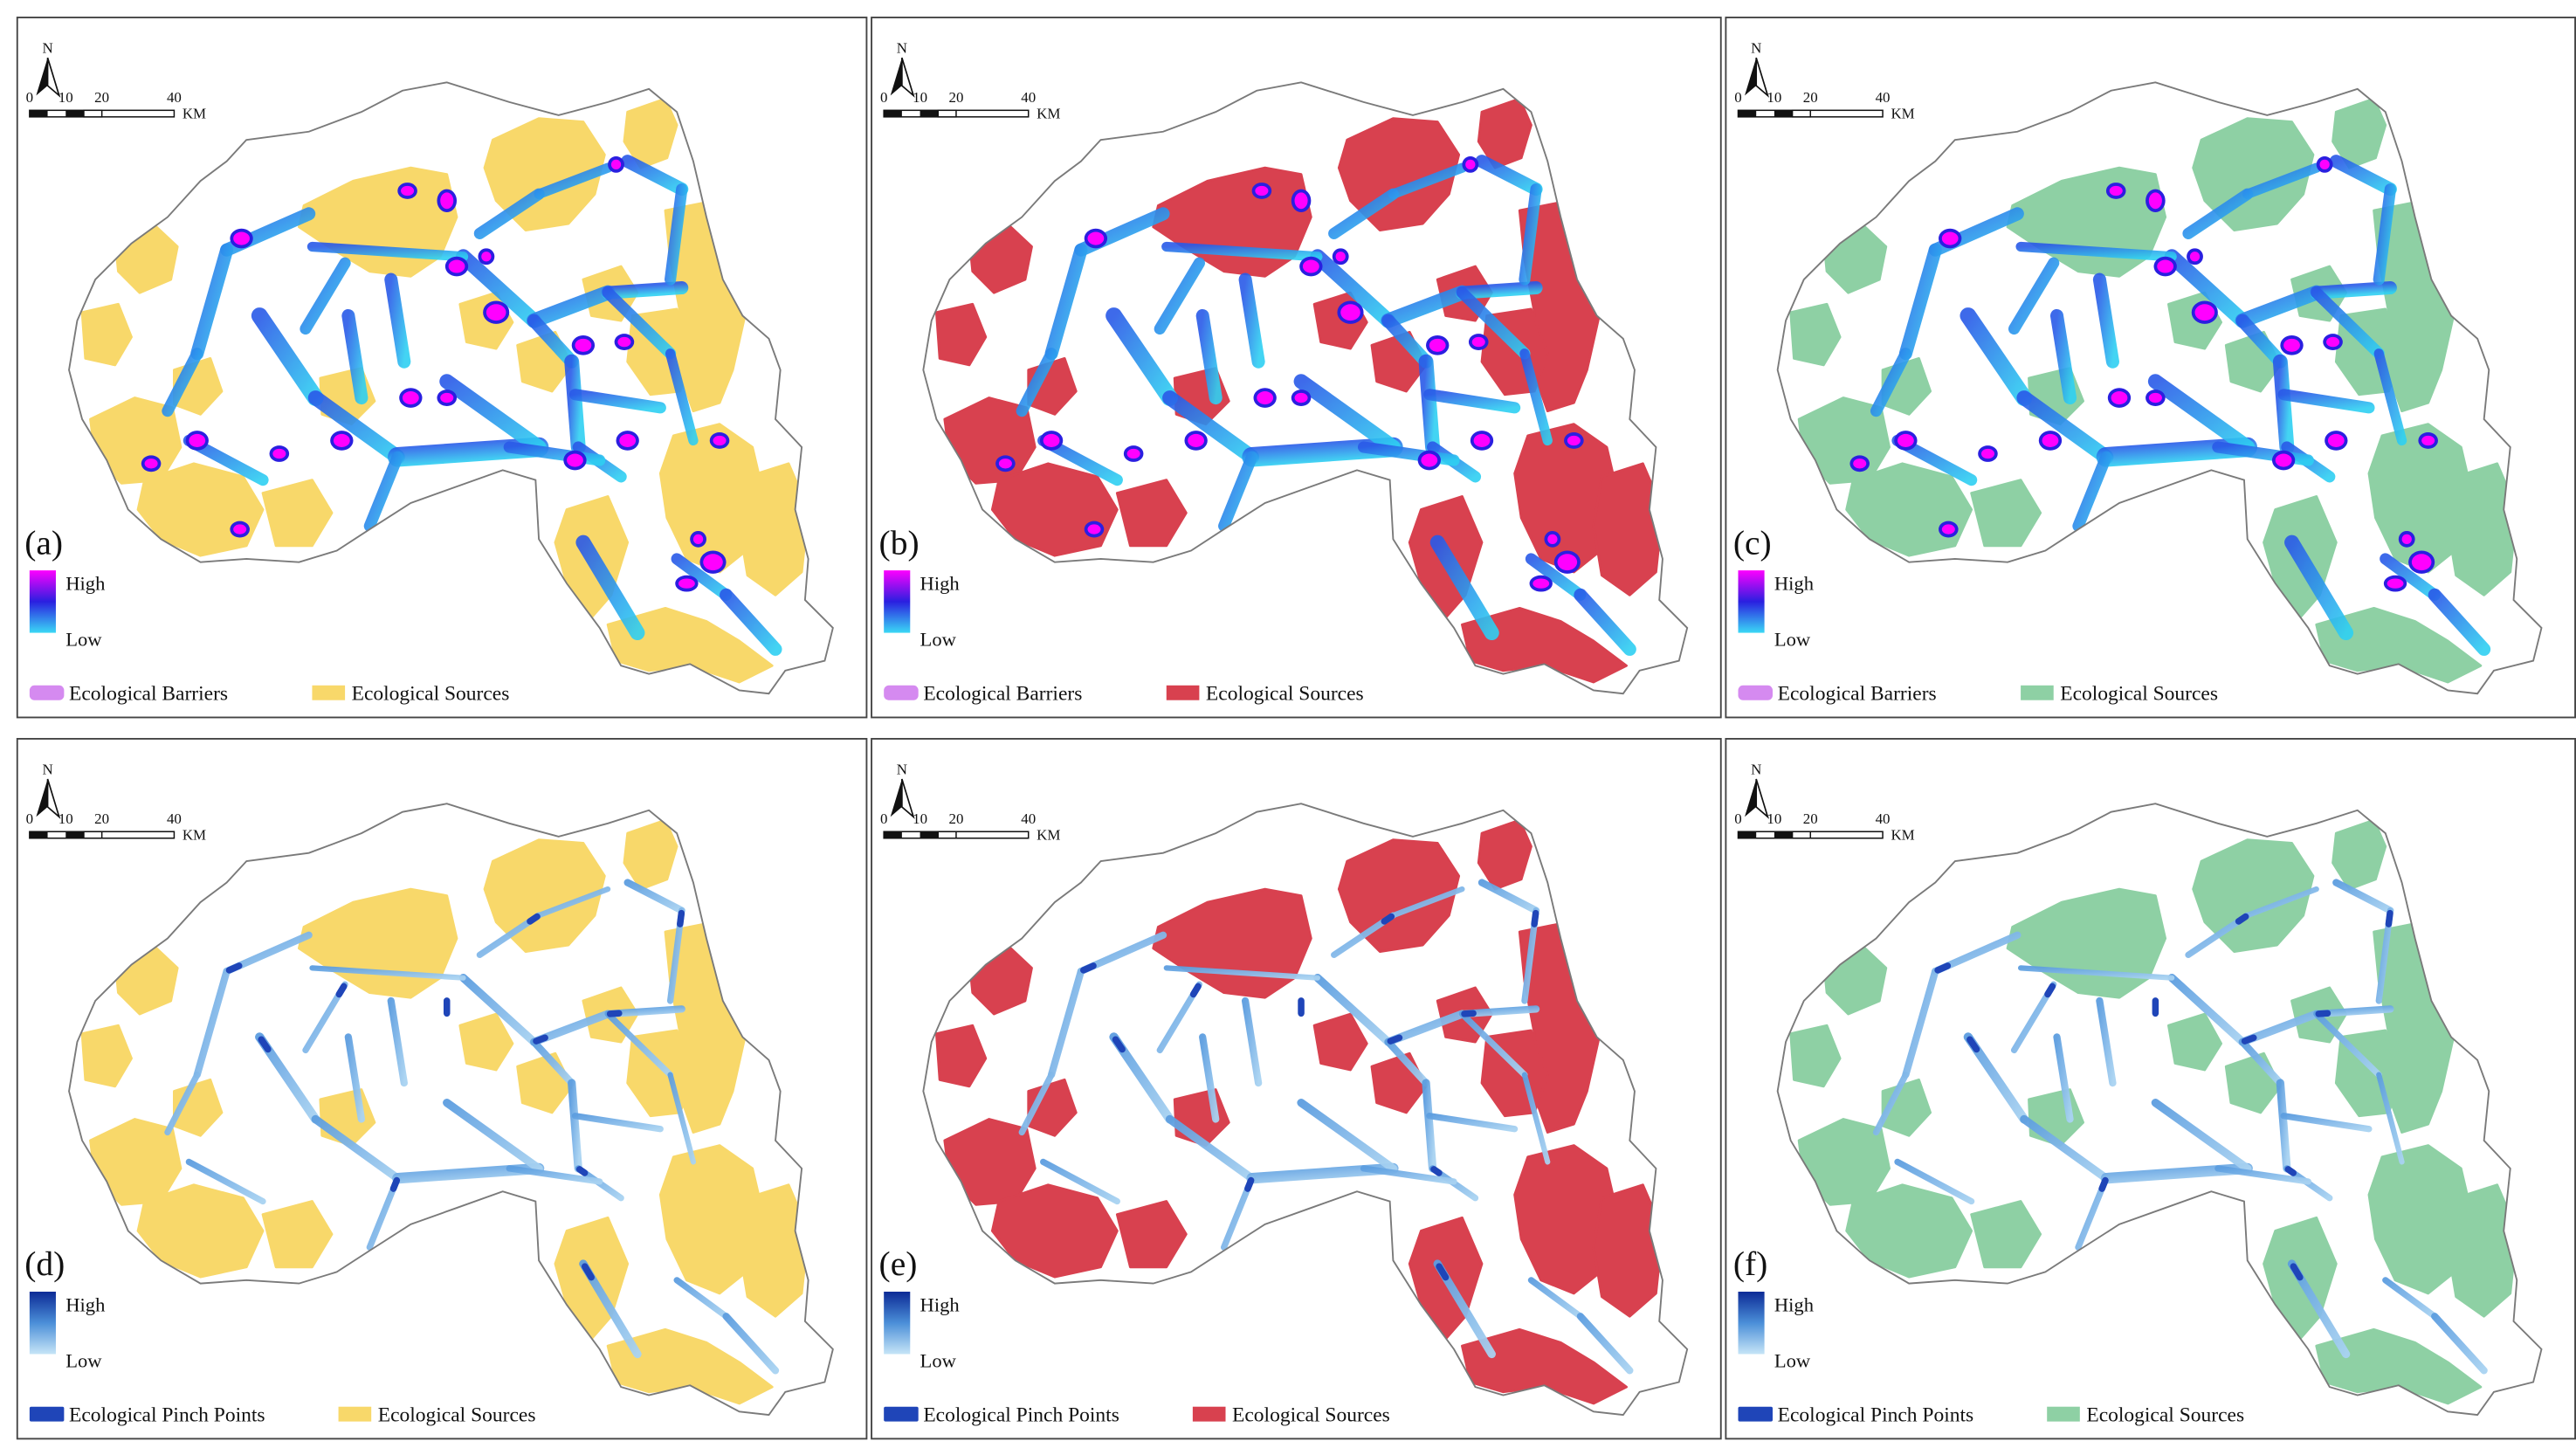 Image resolution: width=2576 pixels, height=1448 pixels. Describe the element at coordinates (1794, 584) in the screenshot. I see `gradient-high-label: High` at that location.